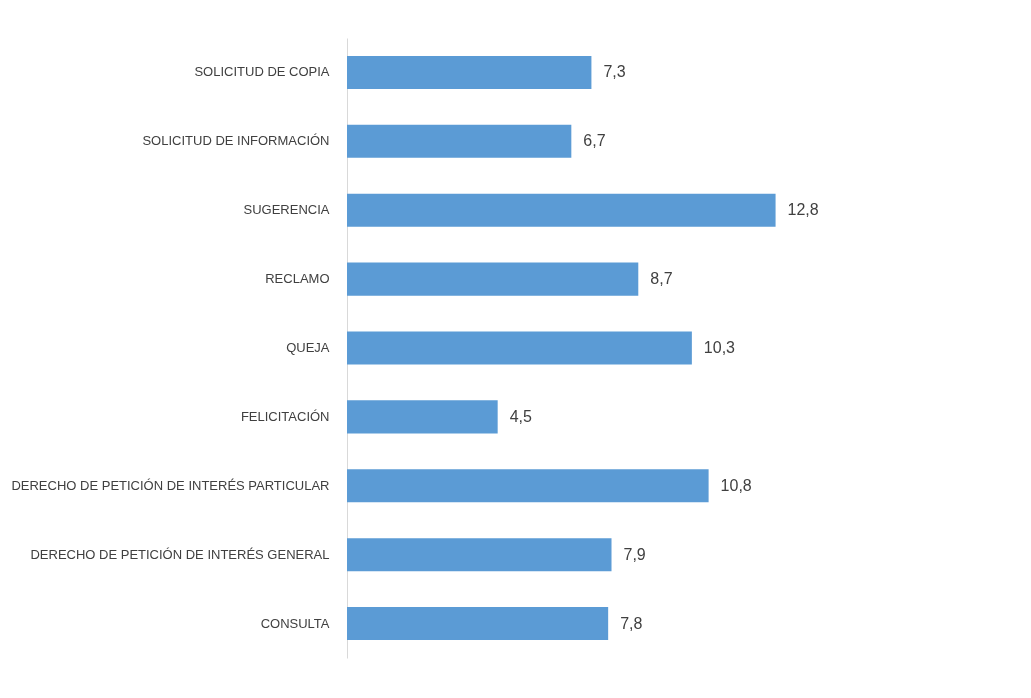  I want to click on data-label: 10,3, so click(719, 347).